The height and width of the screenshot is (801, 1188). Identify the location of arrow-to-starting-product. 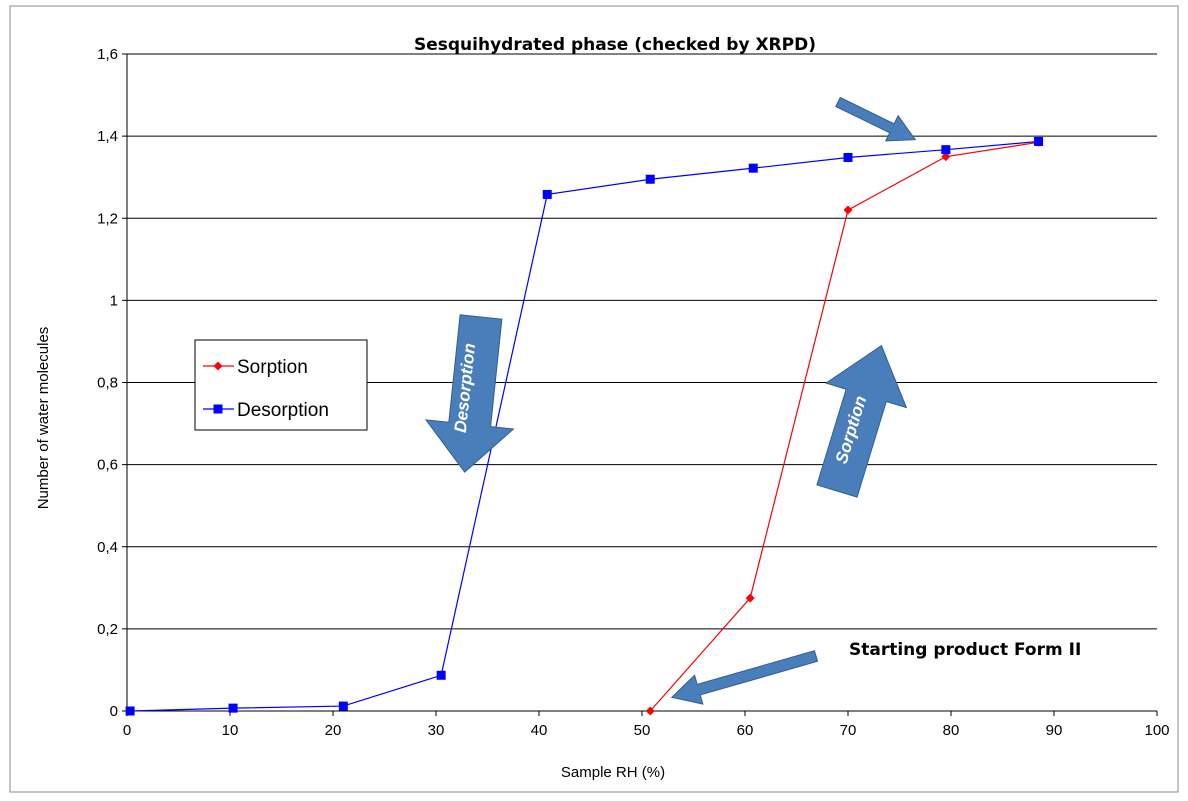
(744, 677).